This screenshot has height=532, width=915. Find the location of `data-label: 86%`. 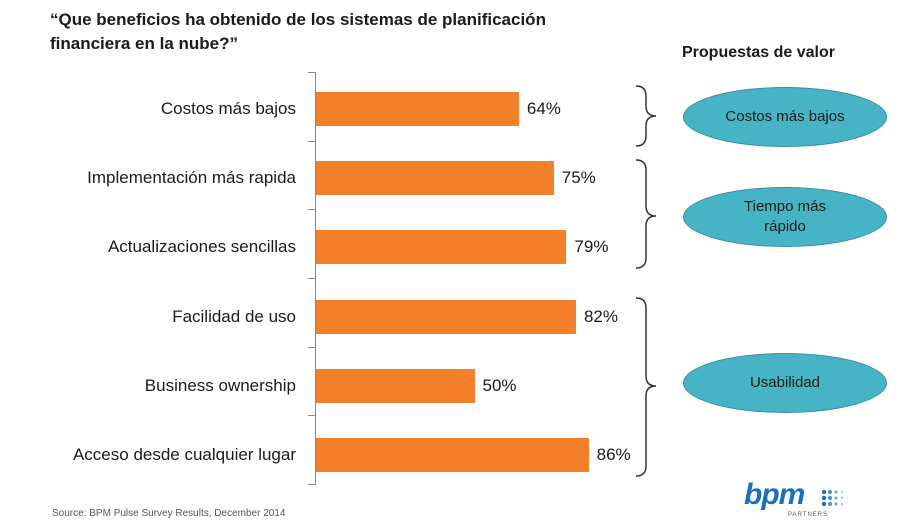

data-label: 86% is located at coordinates (613, 454).